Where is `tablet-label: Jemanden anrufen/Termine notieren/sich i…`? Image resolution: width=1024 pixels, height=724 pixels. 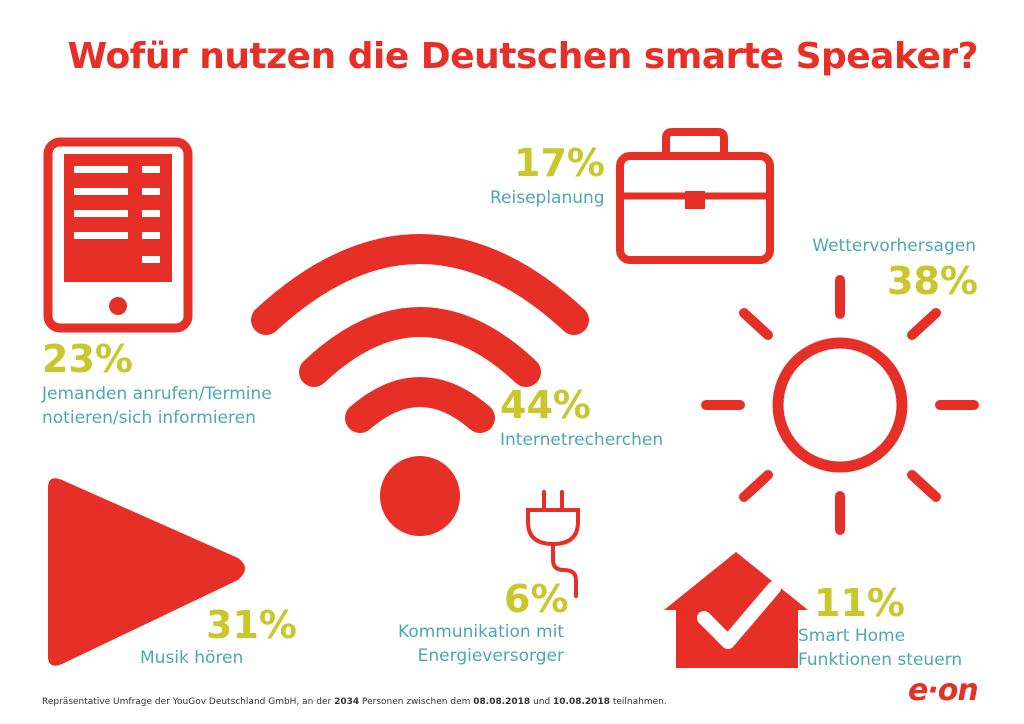
tablet-label: Jemanden anrufen/Termine notieren/sich i… is located at coordinates (157, 406).